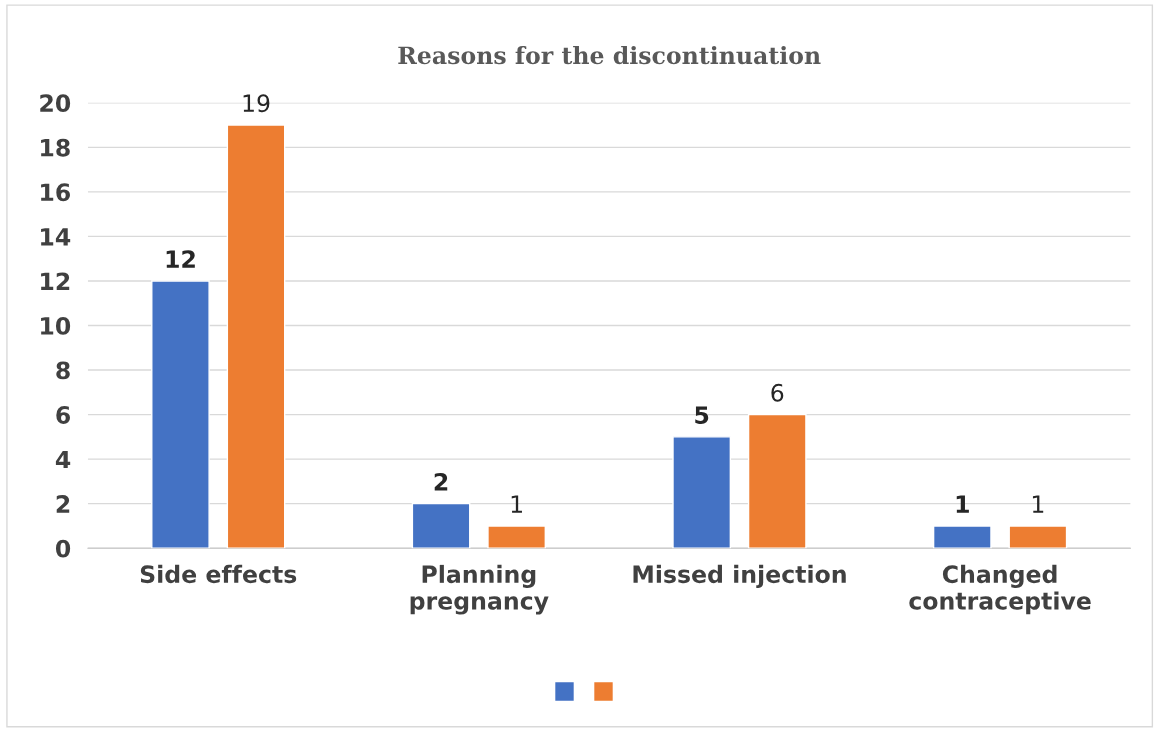  Describe the element at coordinates (479, 589) in the screenshot. I see `x-tick-label: Planning pregnancy` at that location.